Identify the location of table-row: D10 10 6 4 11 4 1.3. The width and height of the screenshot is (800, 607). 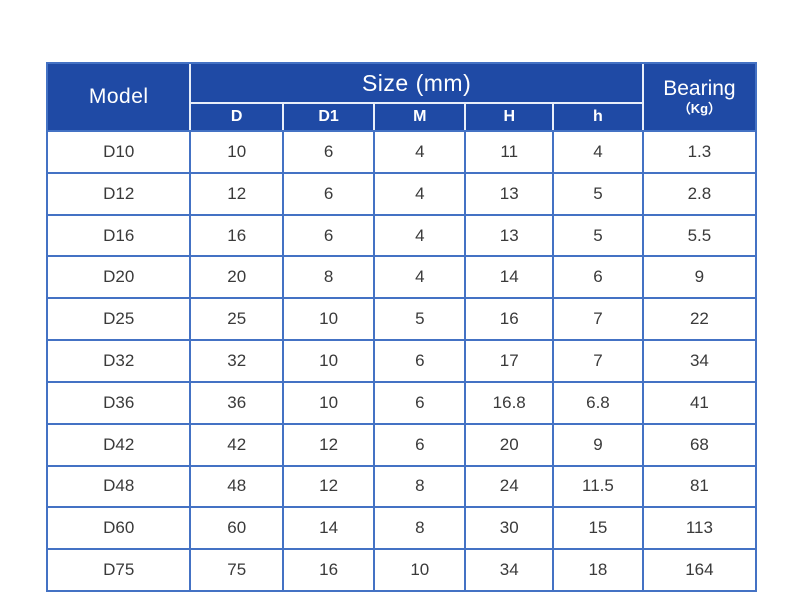
(401, 151).